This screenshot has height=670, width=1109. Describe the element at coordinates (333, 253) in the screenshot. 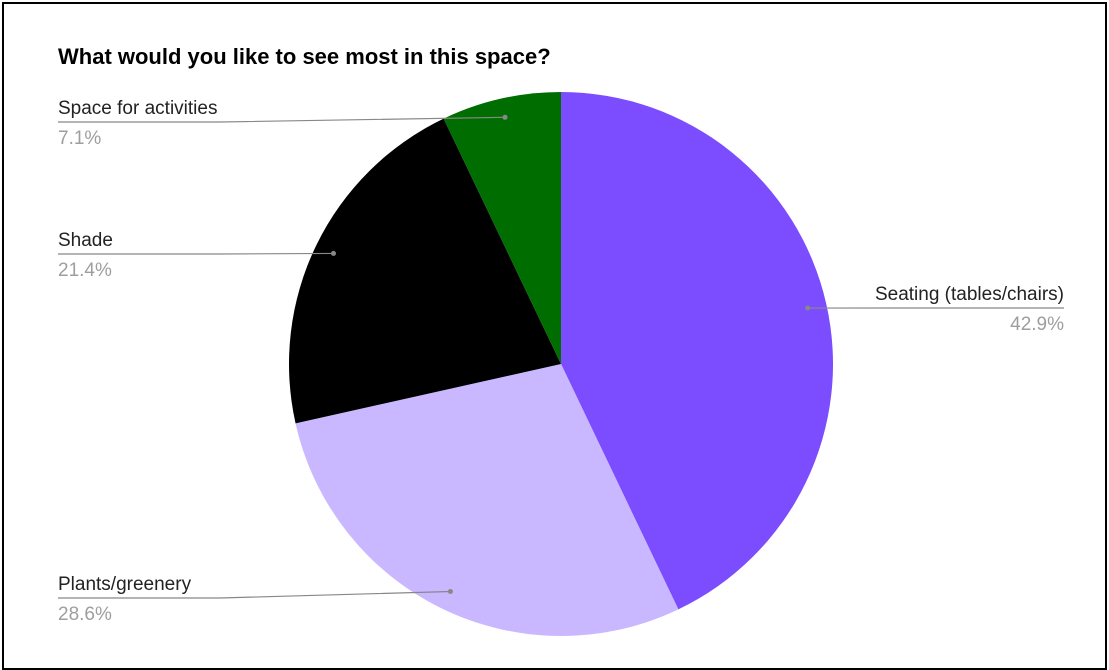

I see `leader-dot-shade` at that location.